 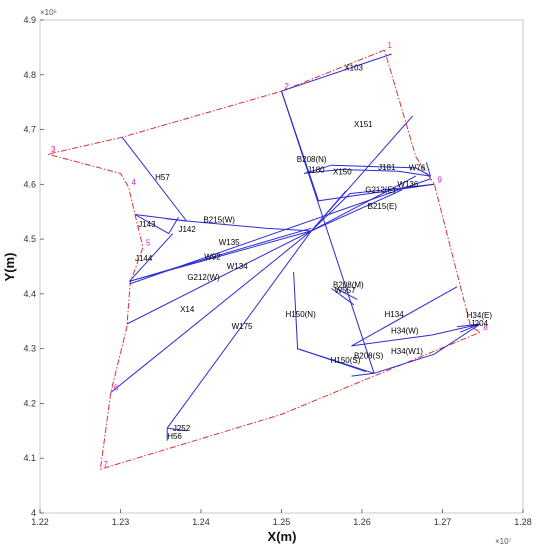 What do you see at coordinates (9, 267) in the screenshot?
I see `y-axis-title: Y(m)` at bounding box center [9, 267].